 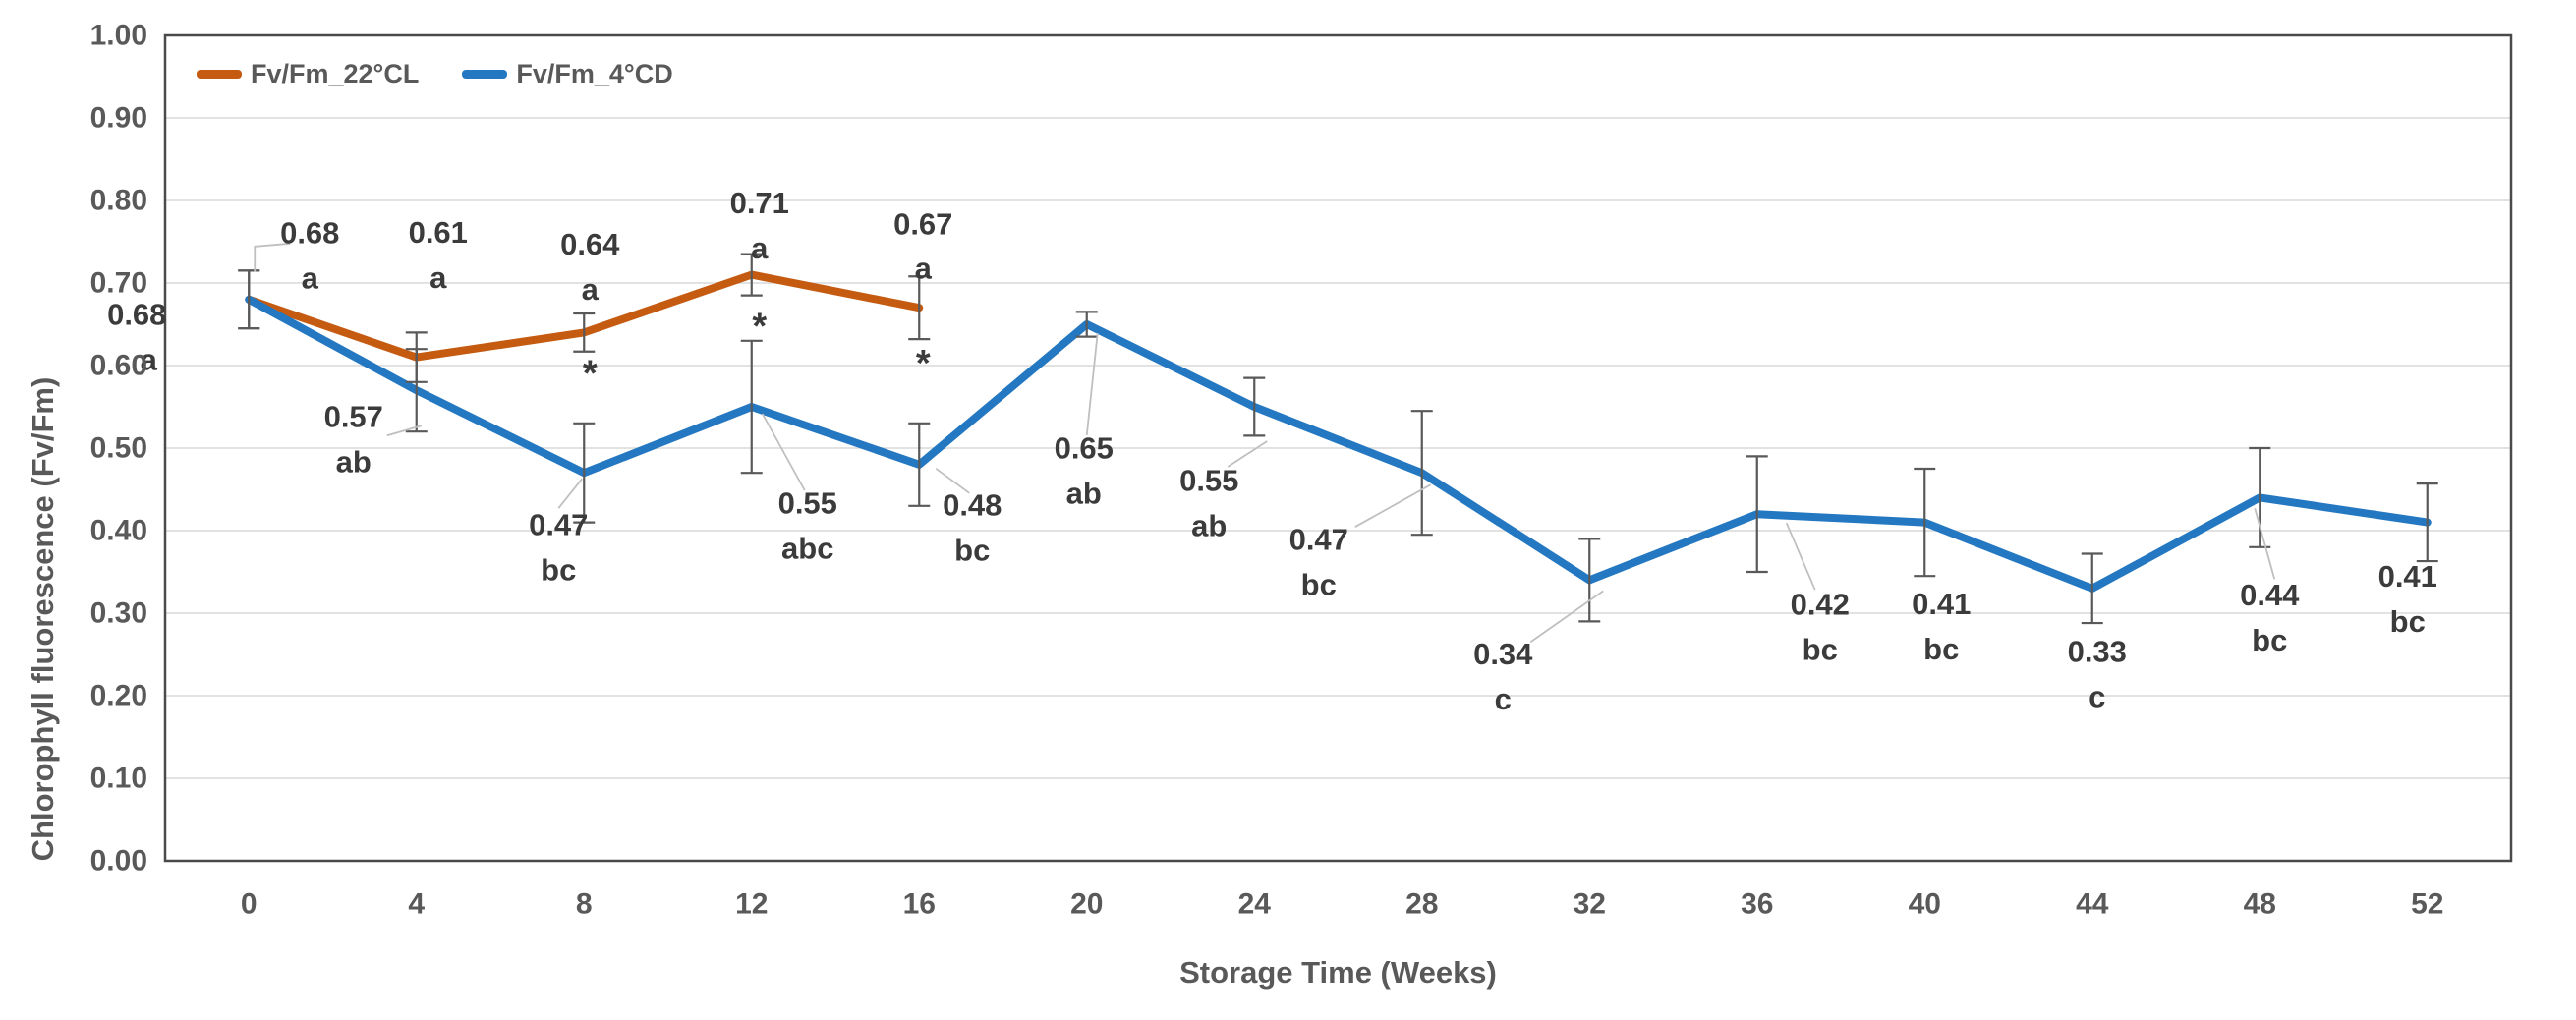 What do you see at coordinates (438, 232) in the screenshot?
I see `svg-text: 0.61` at bounding box center [438, 232].